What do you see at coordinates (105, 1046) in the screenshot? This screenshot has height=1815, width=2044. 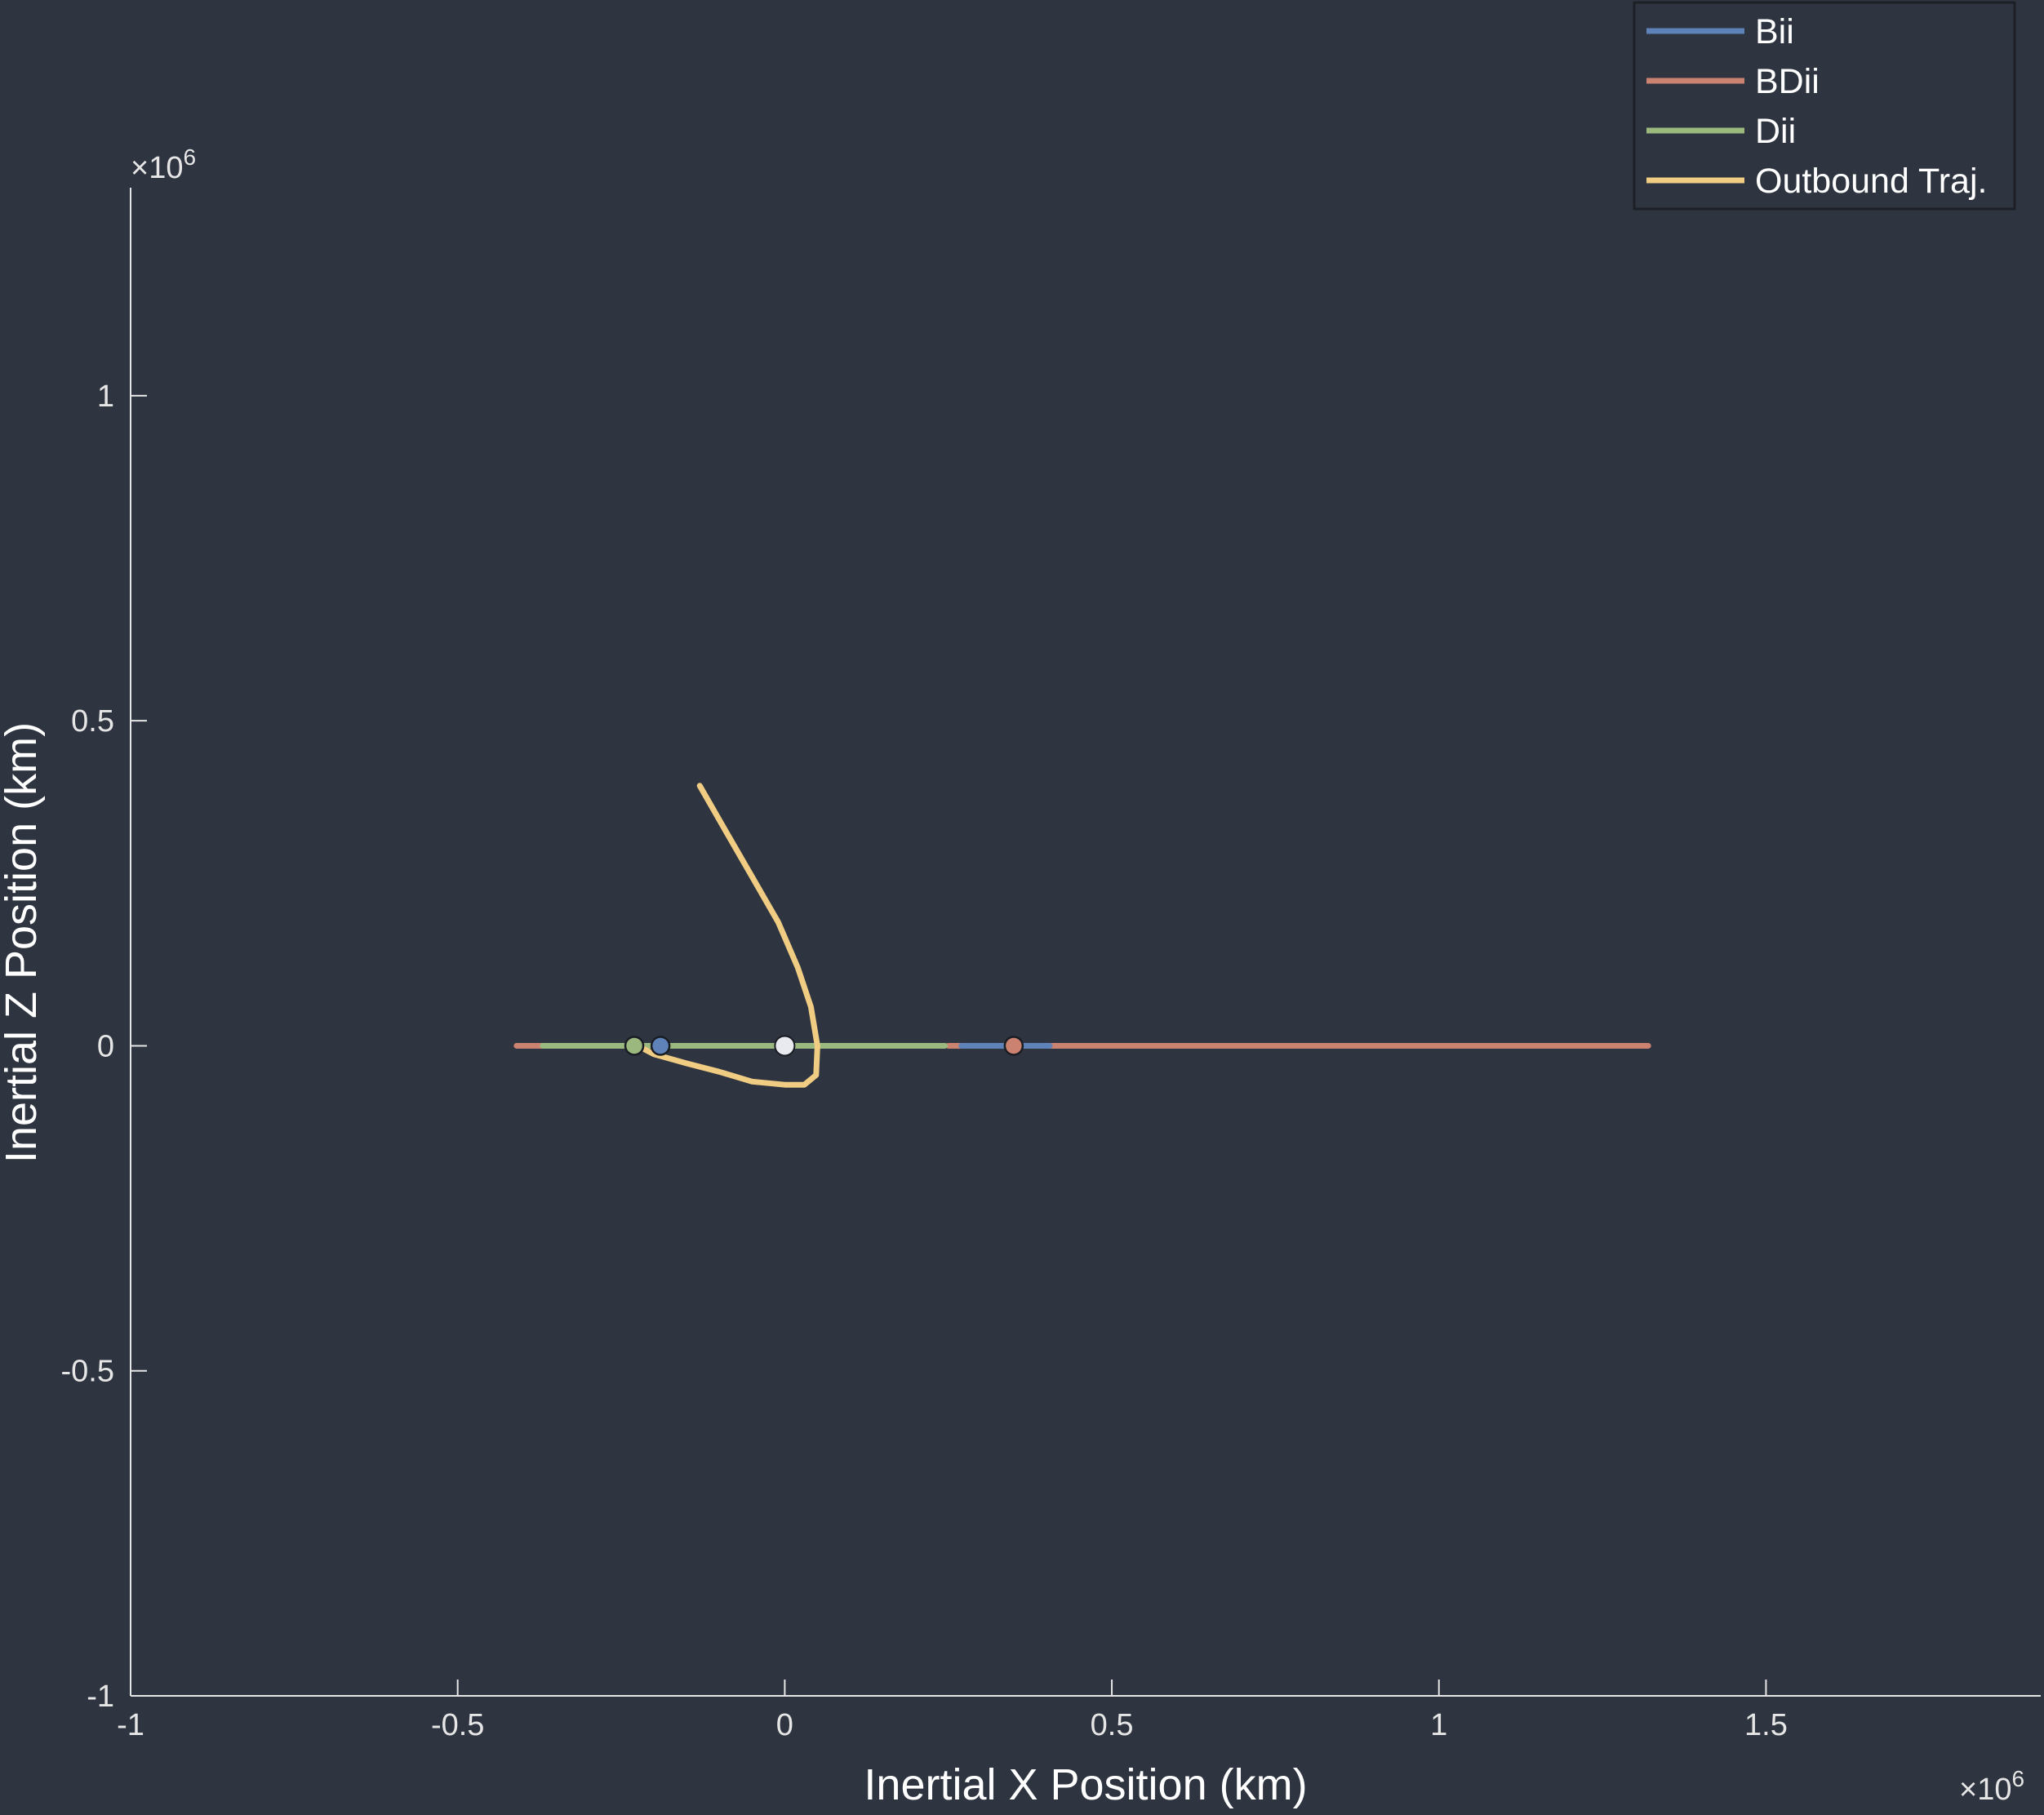 I see `y-tick-label: 0` at bounding box center [105, 1046].